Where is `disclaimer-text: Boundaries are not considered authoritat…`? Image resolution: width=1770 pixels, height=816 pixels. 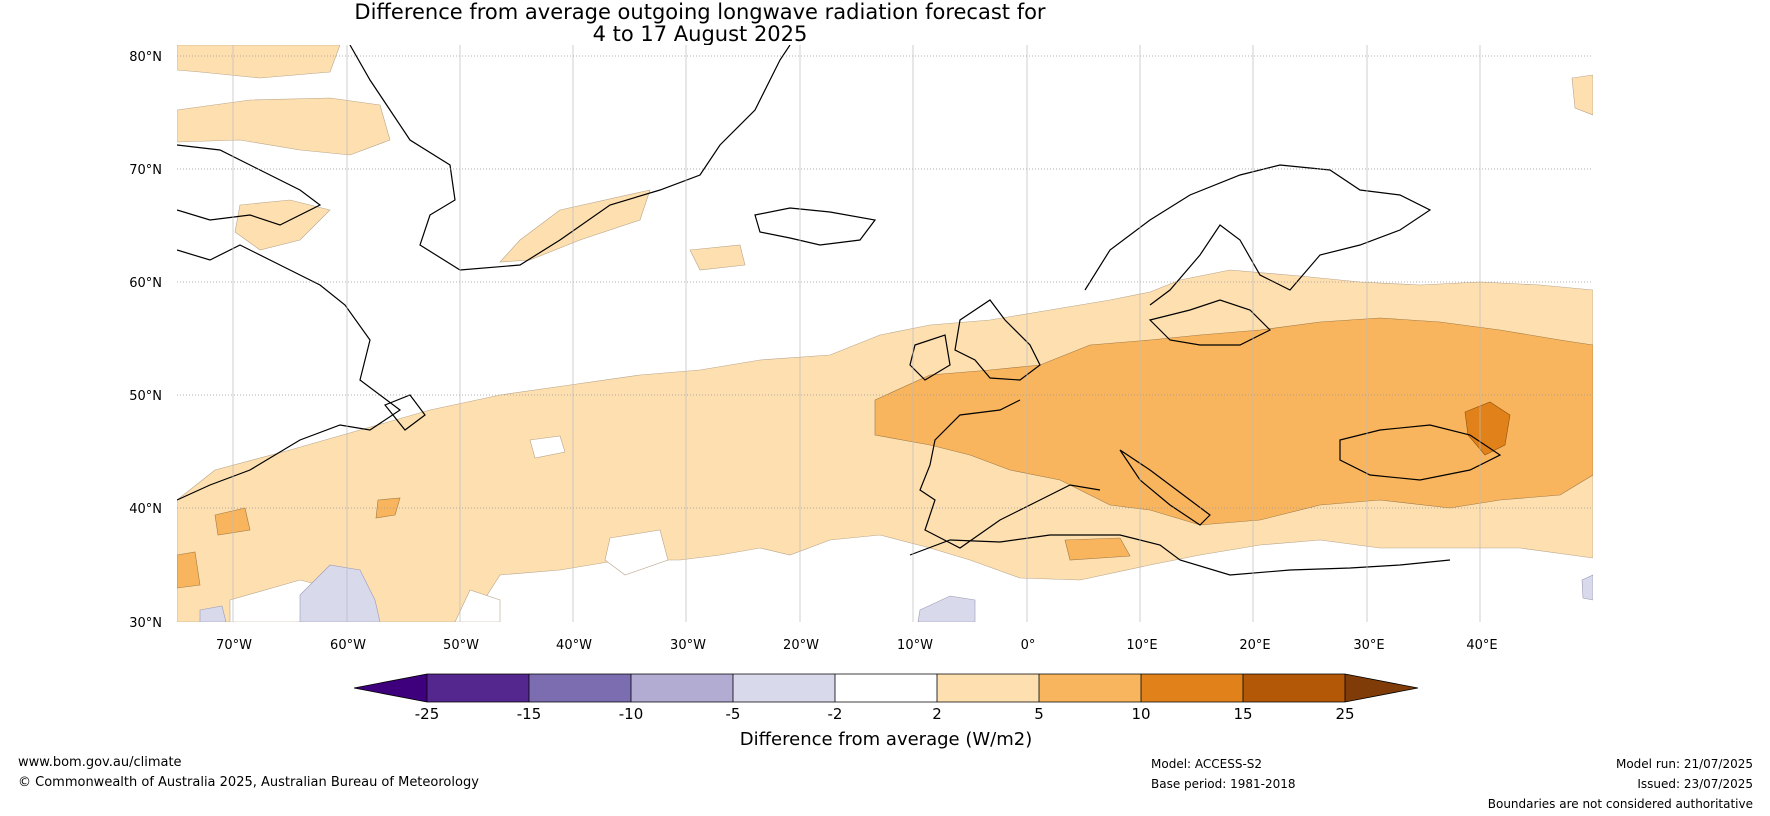 disclaimer-text: Boundaries are not considered authoritat… is located at coordinates (1620, 804).